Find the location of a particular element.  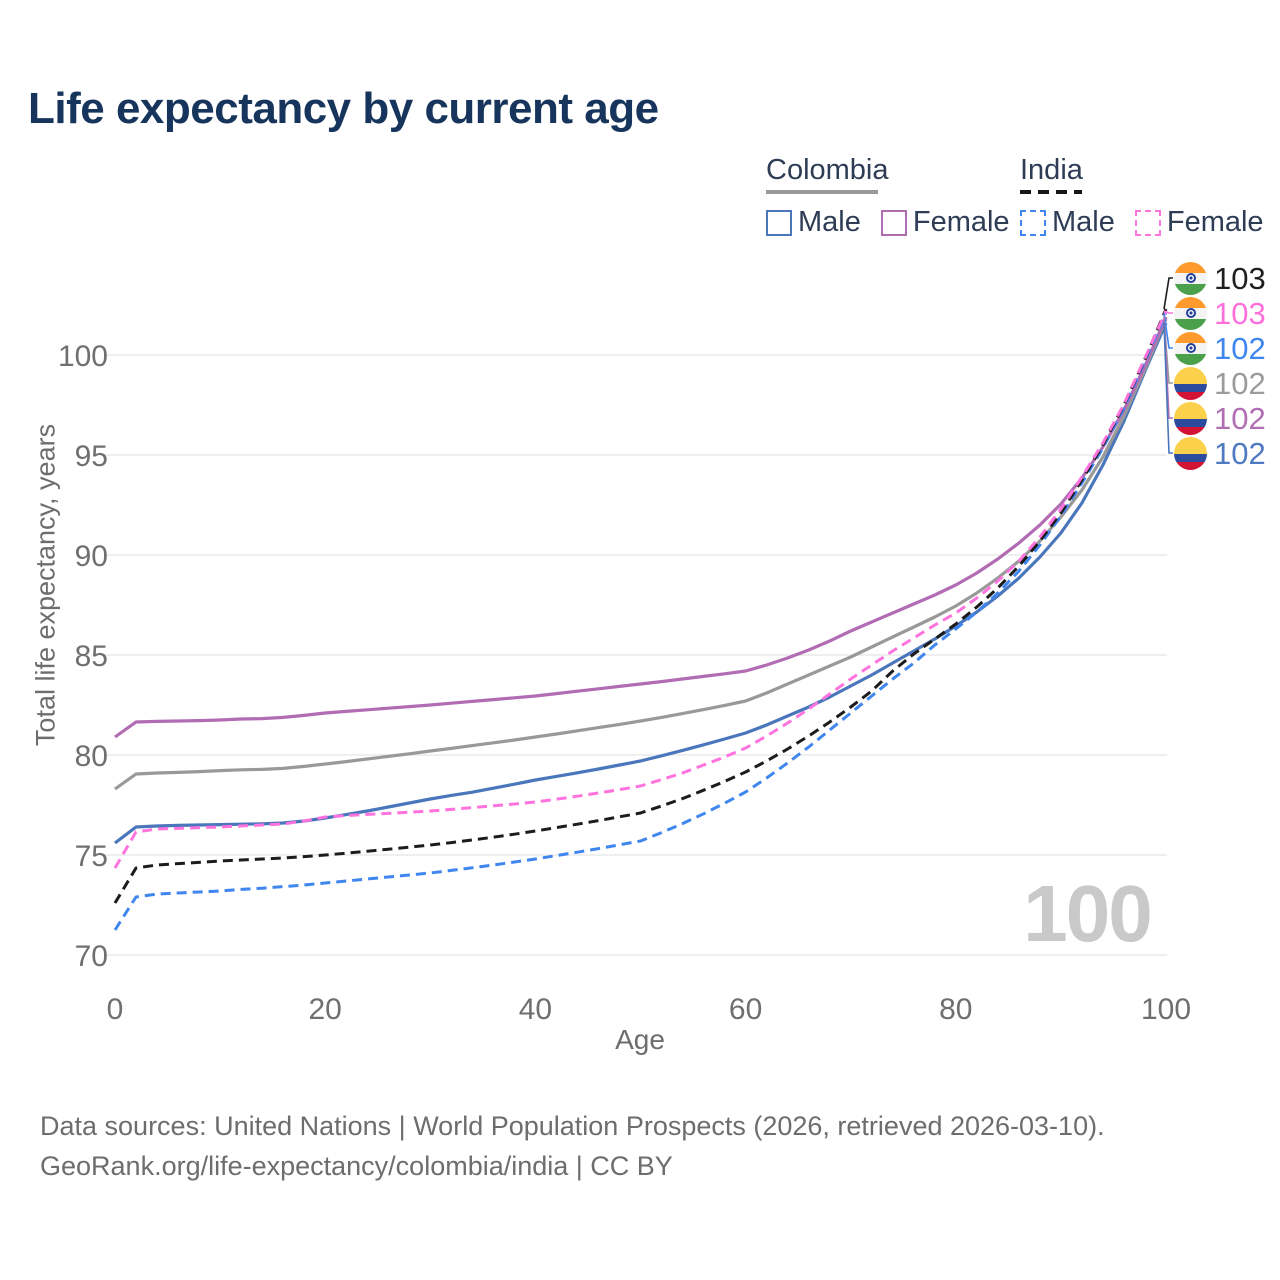

india-female-swatch-icon is located at coordinates (1147, 222).